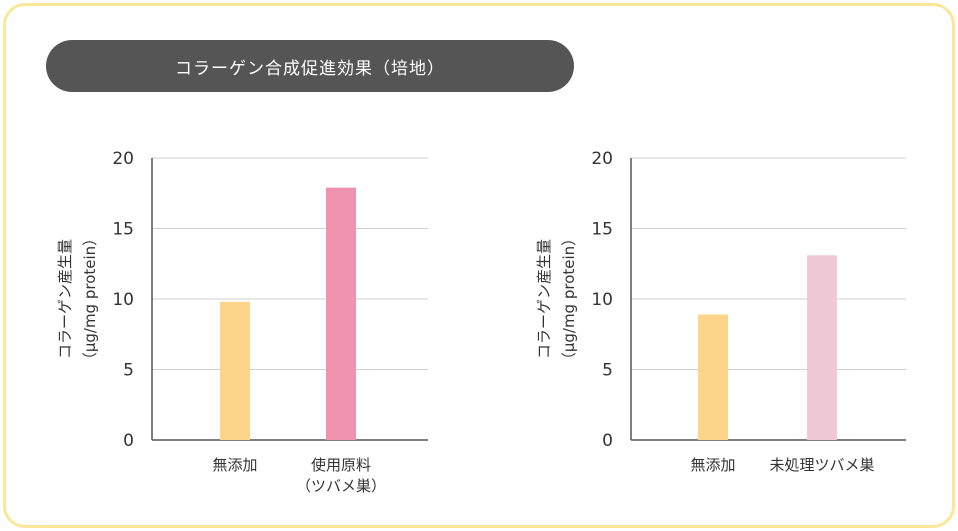  I want to click on x-category-label: 使用原料, so click(341, 465).